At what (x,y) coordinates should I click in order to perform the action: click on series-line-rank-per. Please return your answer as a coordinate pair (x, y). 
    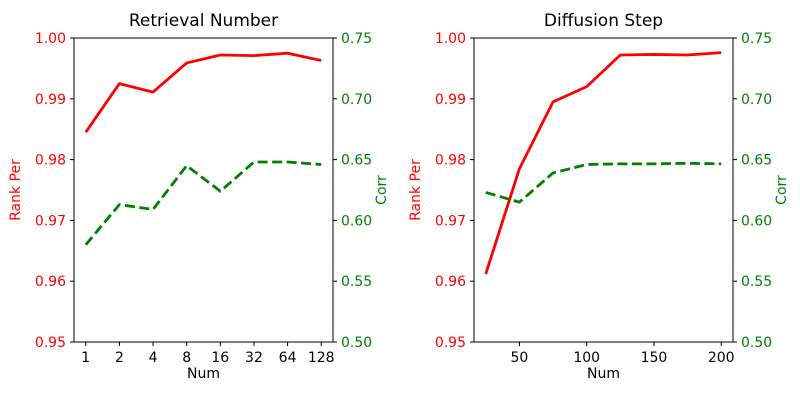
    Looking at the image, I should click on (203, 92).